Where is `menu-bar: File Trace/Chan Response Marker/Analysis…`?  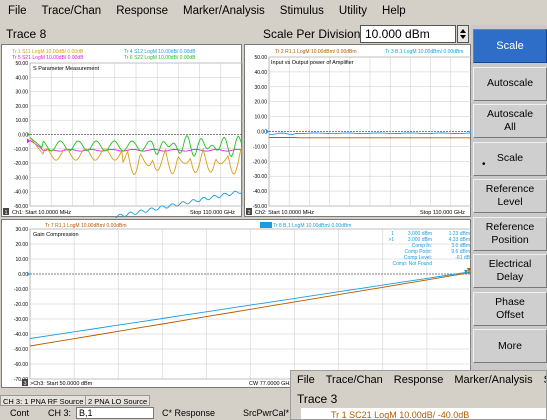 menu-bar: File Trace/Chan Response Marker/Analysis… is located at coordinates (273, 11).